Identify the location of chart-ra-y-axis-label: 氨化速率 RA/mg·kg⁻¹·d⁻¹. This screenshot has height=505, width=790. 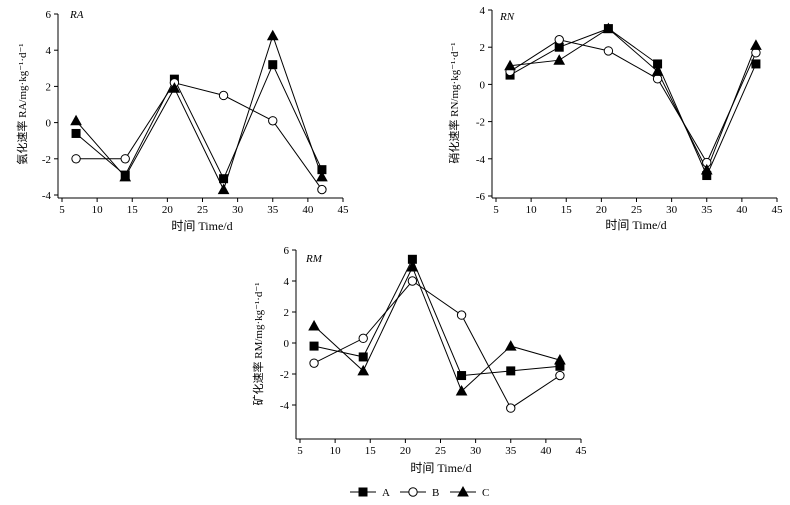
(22, 103).